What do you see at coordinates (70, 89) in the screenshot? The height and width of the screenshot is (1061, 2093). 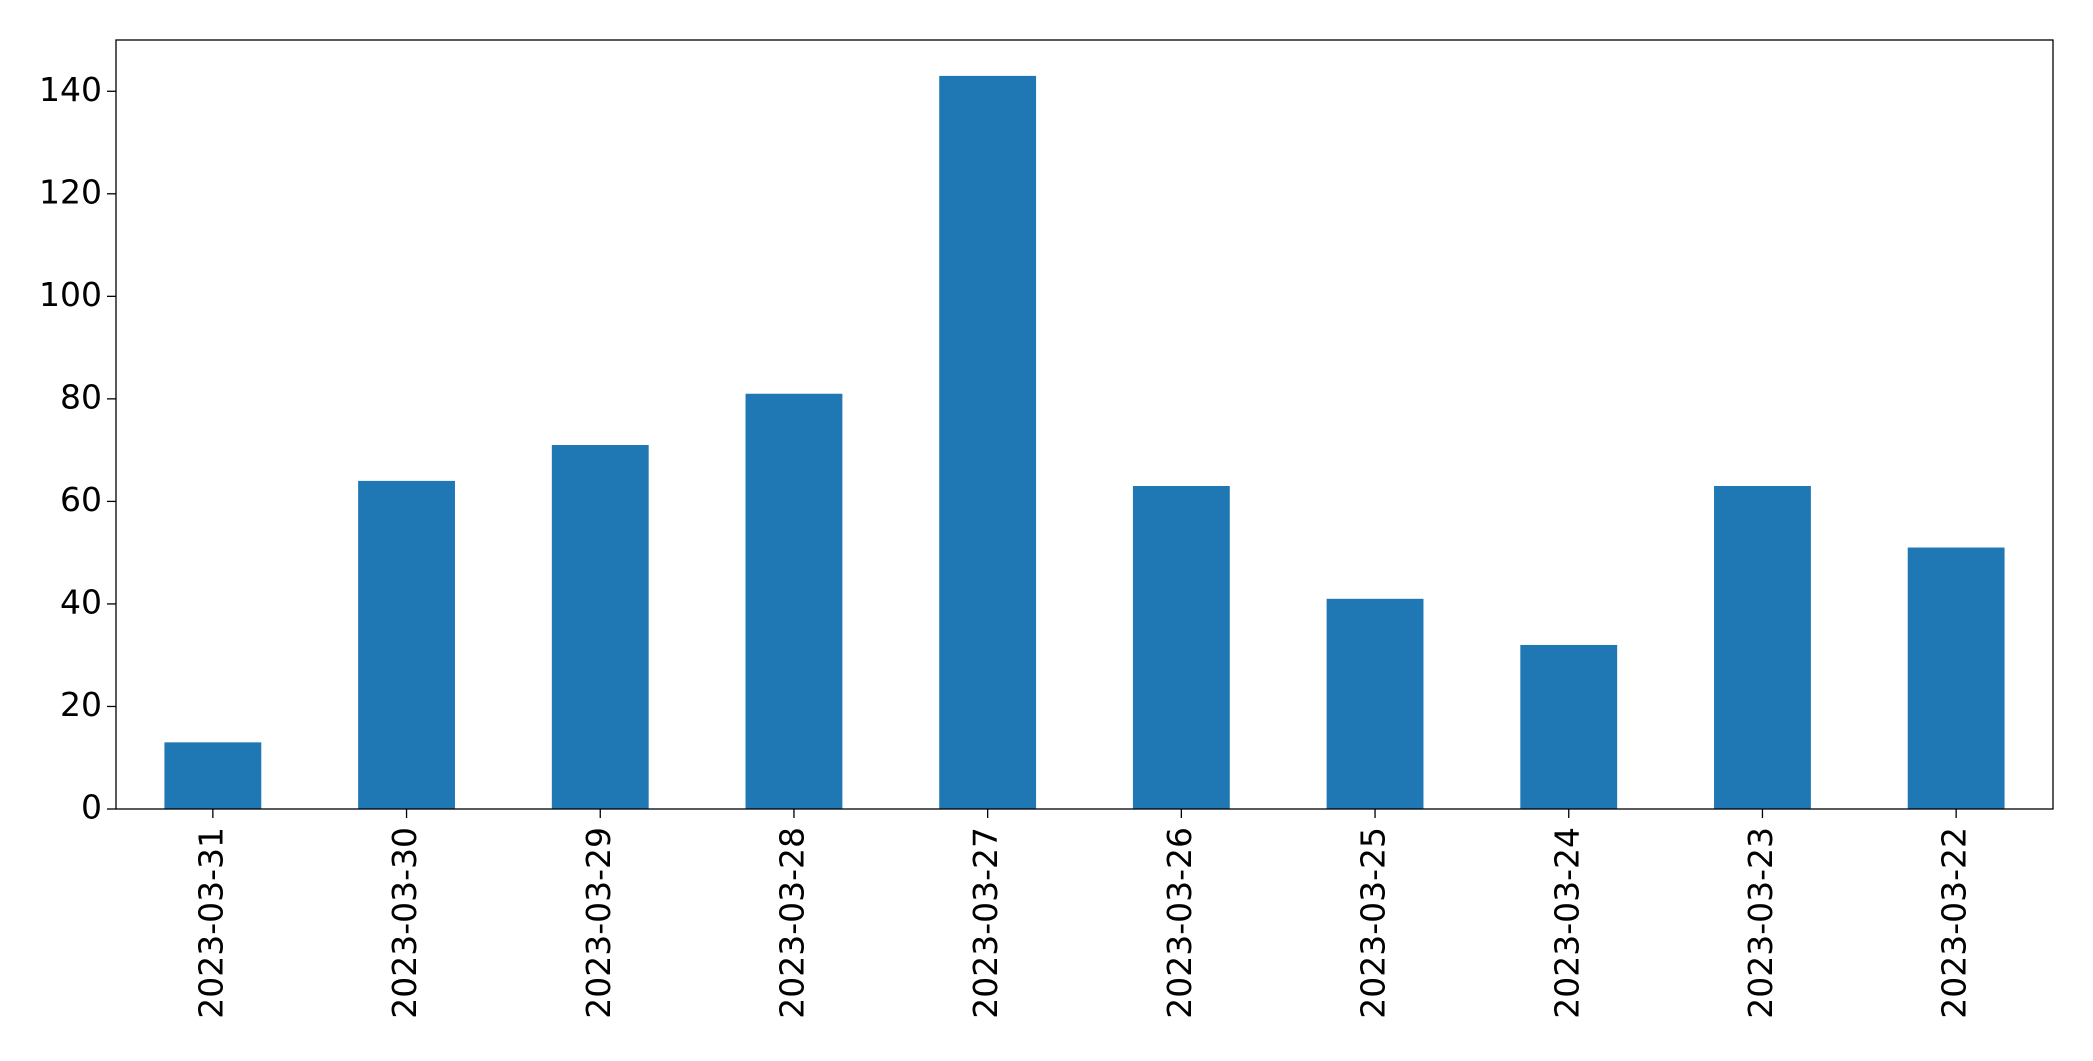 I see `y-tick-label: 140` at bounding box center [70, 89].